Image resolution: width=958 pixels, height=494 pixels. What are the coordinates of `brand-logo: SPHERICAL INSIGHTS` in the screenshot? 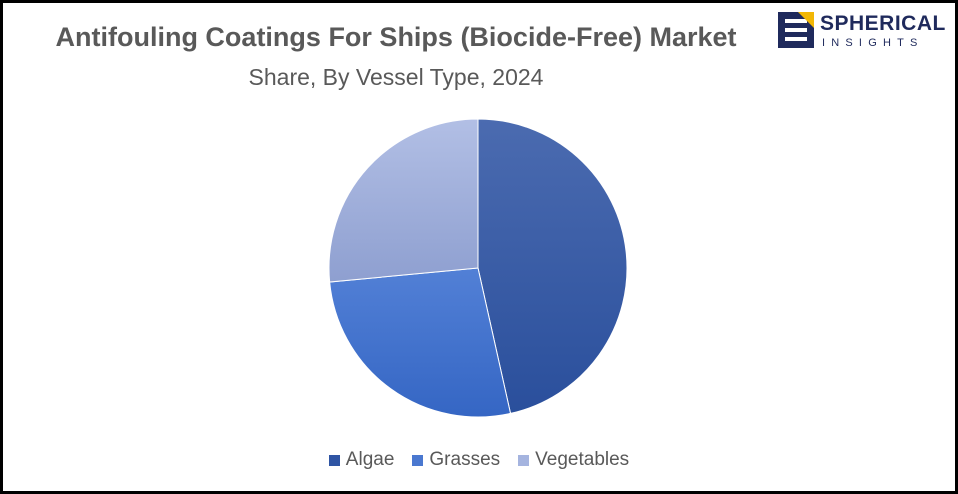 It's located at (863, 32).